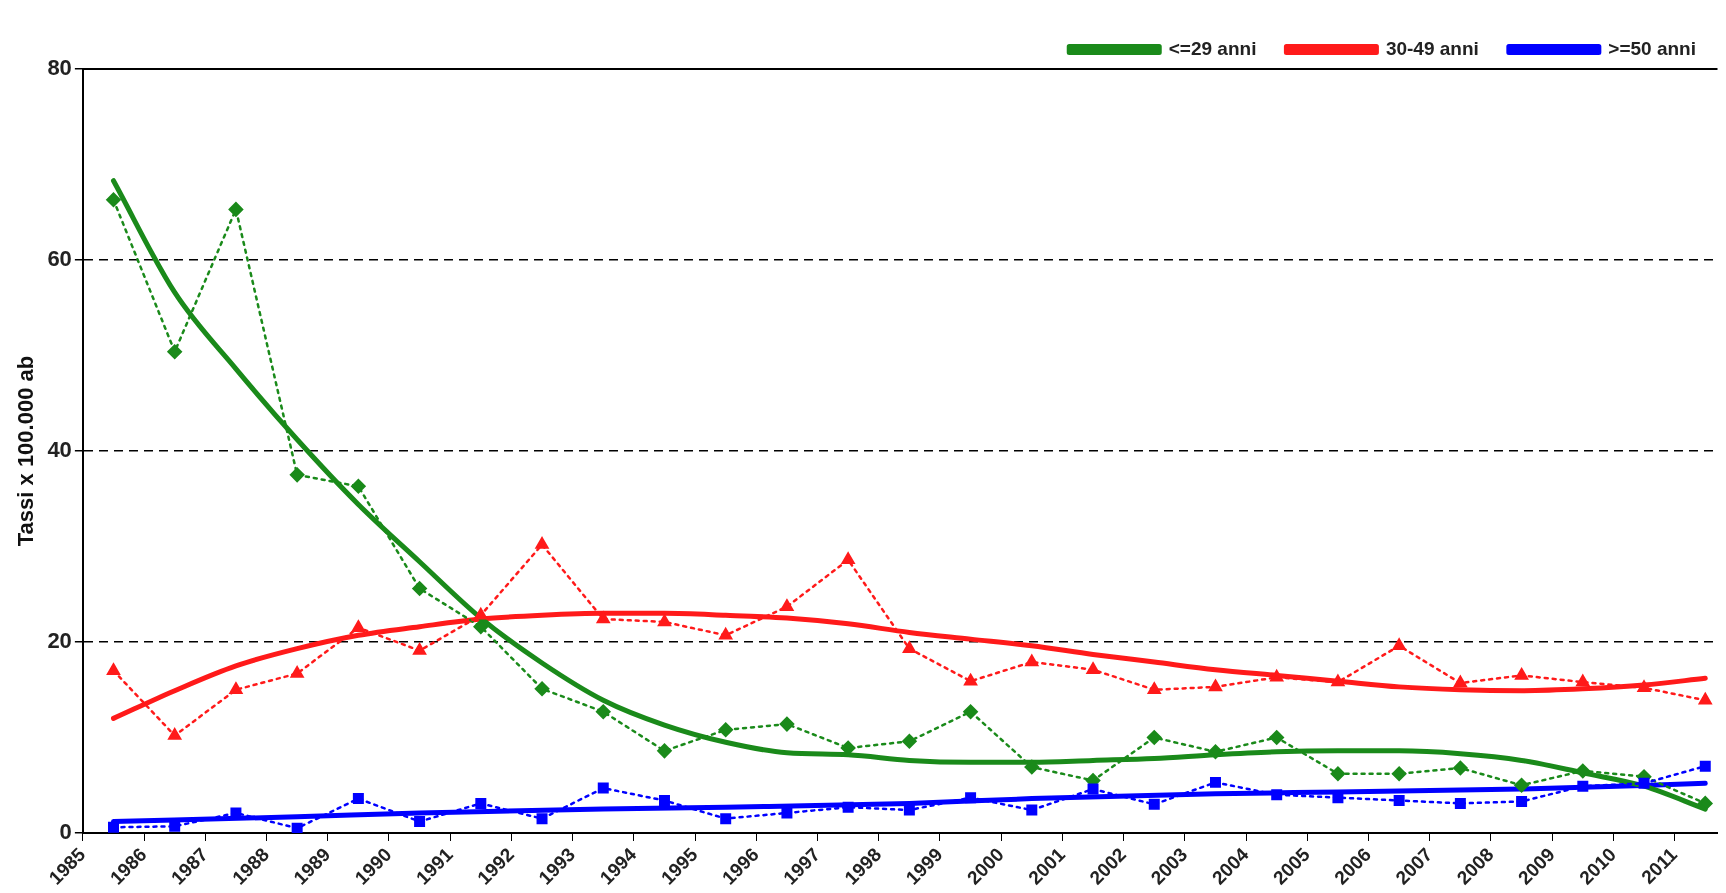  What do you see at coordinates (1652, 48) in the screenshot?
I see `legend-label: >=50 anni` at bounding box center [1652, 48].